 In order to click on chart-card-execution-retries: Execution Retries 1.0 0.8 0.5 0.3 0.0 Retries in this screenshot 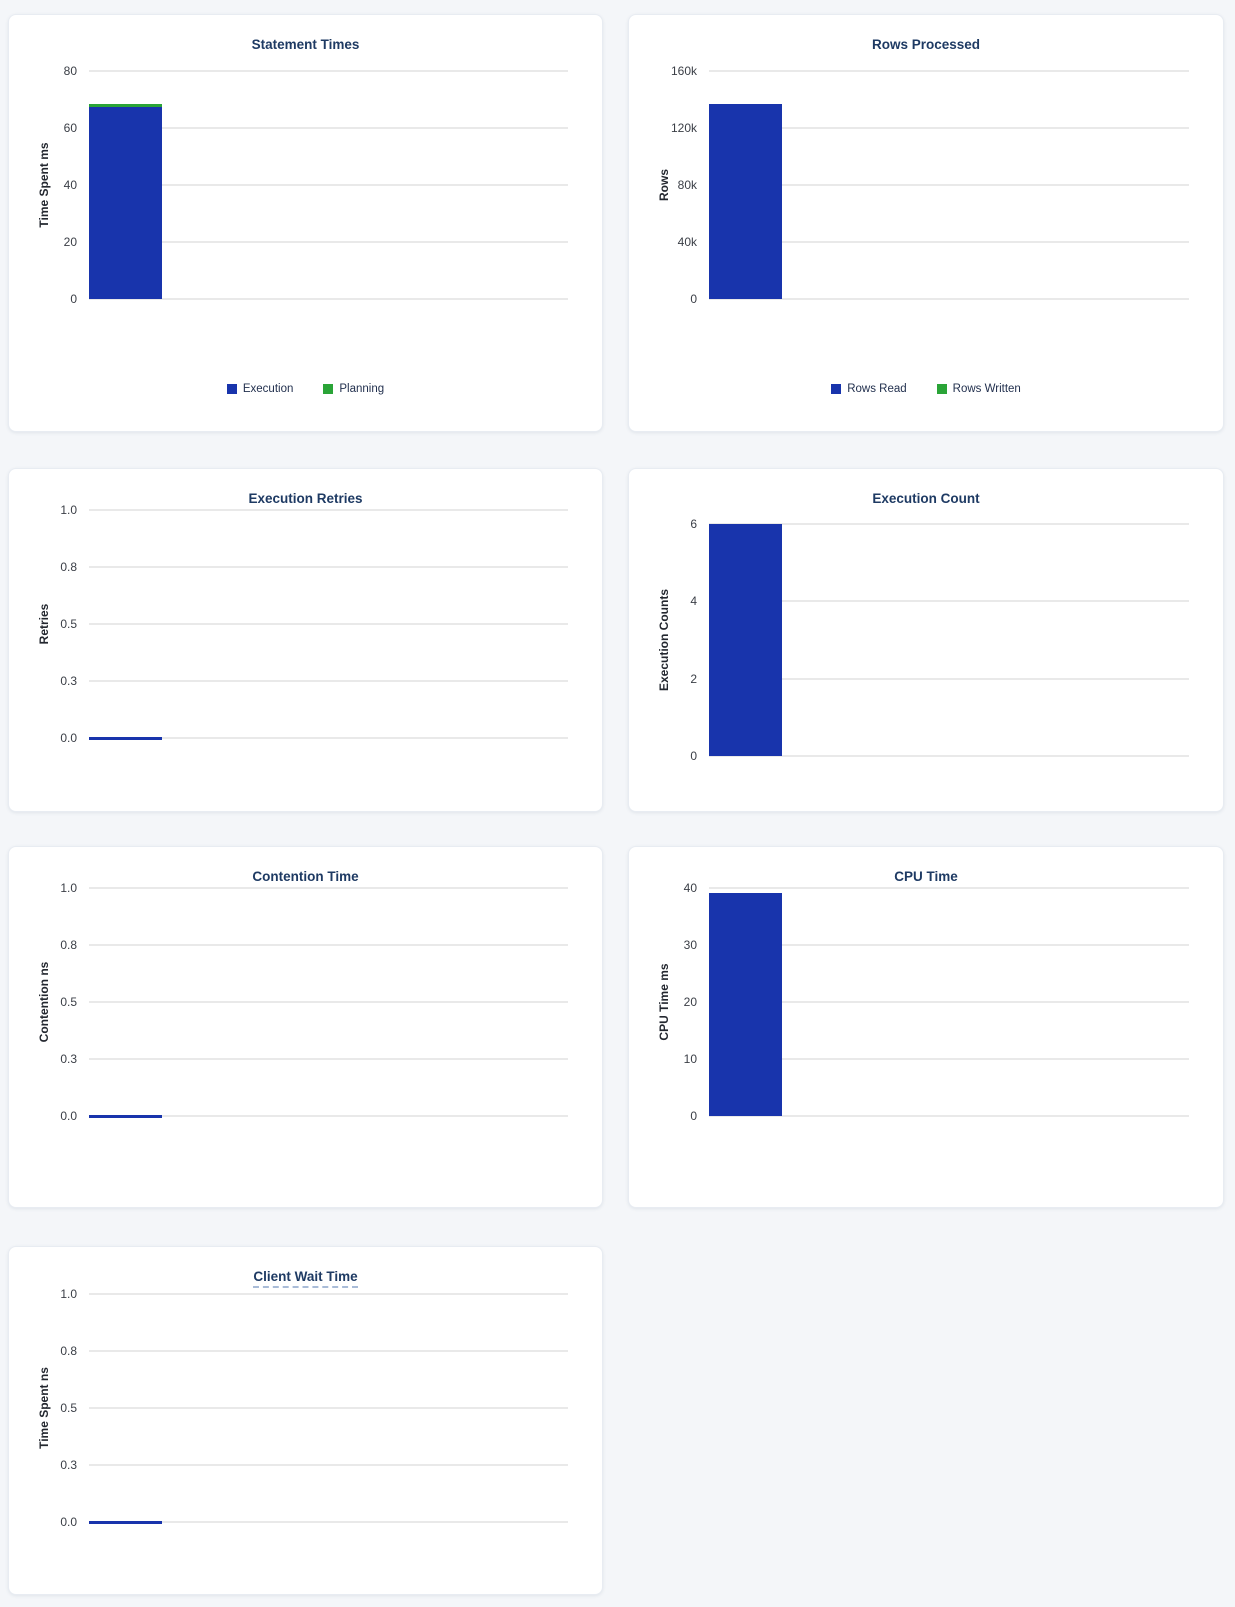, I will do `click(305, 640)`.